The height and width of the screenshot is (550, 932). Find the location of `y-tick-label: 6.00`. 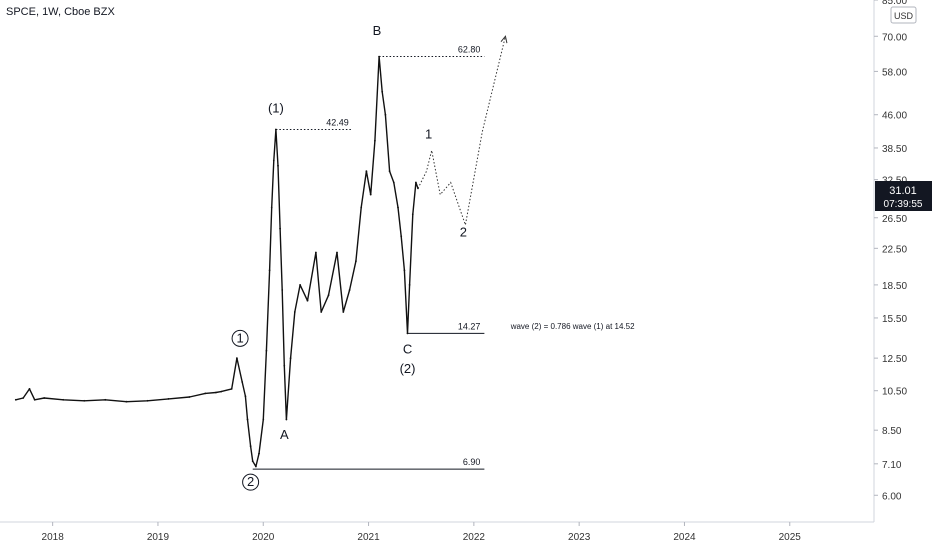

y-tick-label: 6.00 is located at coordinates (892, 496).